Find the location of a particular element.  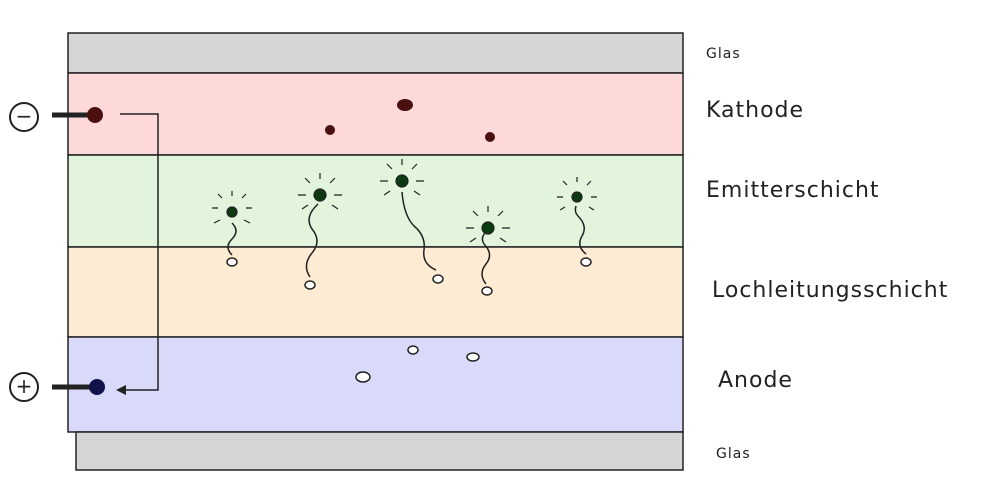

terminal-positive: + is located at coordinates (24, 386).